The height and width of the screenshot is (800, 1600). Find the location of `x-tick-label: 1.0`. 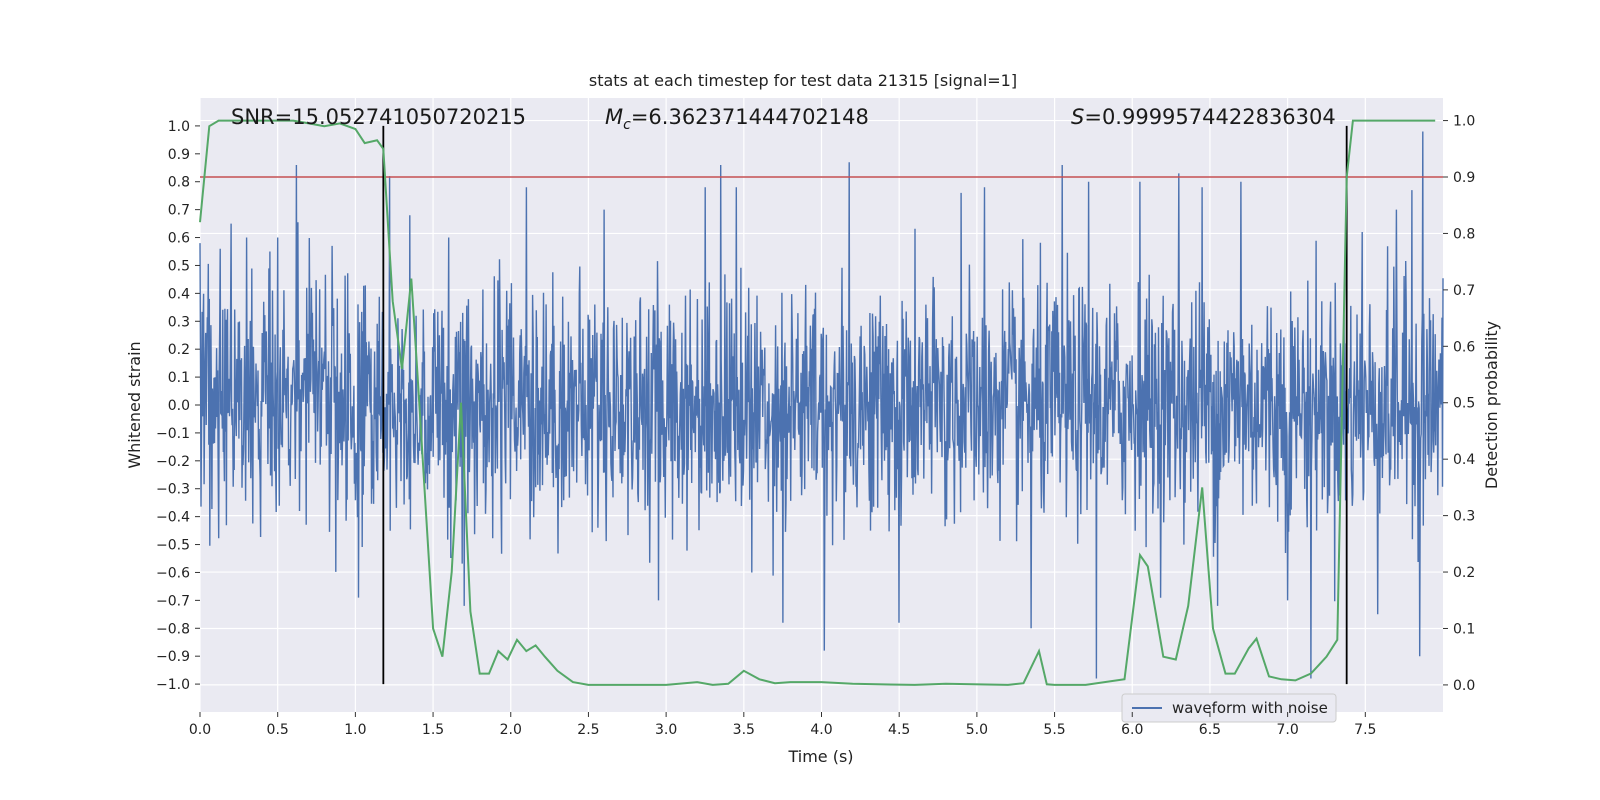

x-tick-label: 1.0 is located at coordinates (355, 730).